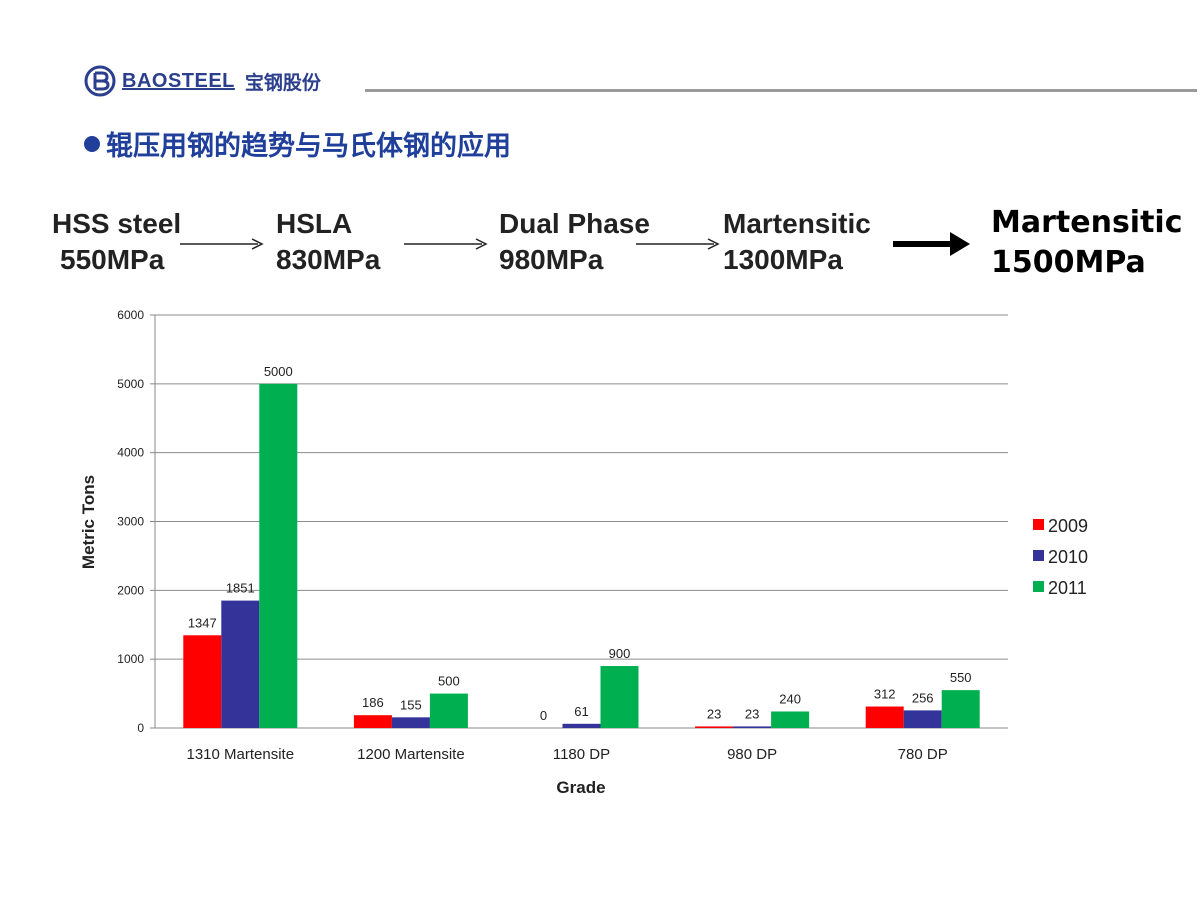 The image size is (1200, 900). I want to click on stage-strength: 1300MPa, so click(783, 259).